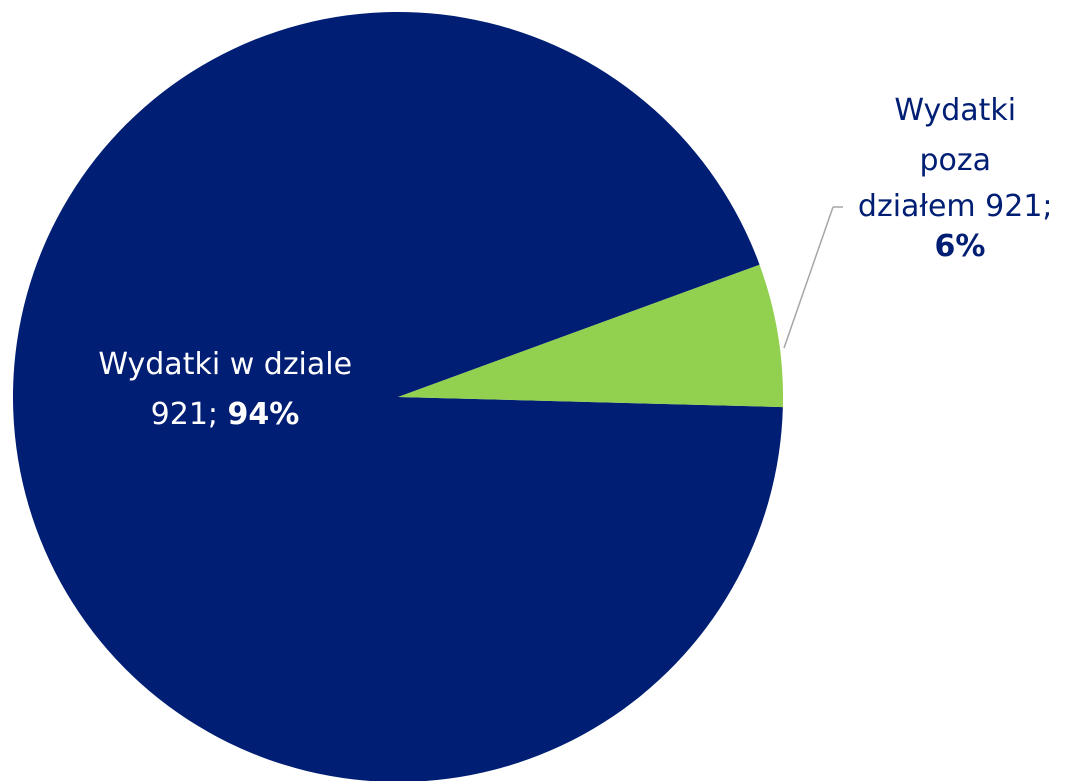 This screenshot has width=1082, height=781. What do you see at coordinates (590, 336) in the screenshot?
I see `slice-wydatki-poza-dzialem` at bounding box center [590, 336].